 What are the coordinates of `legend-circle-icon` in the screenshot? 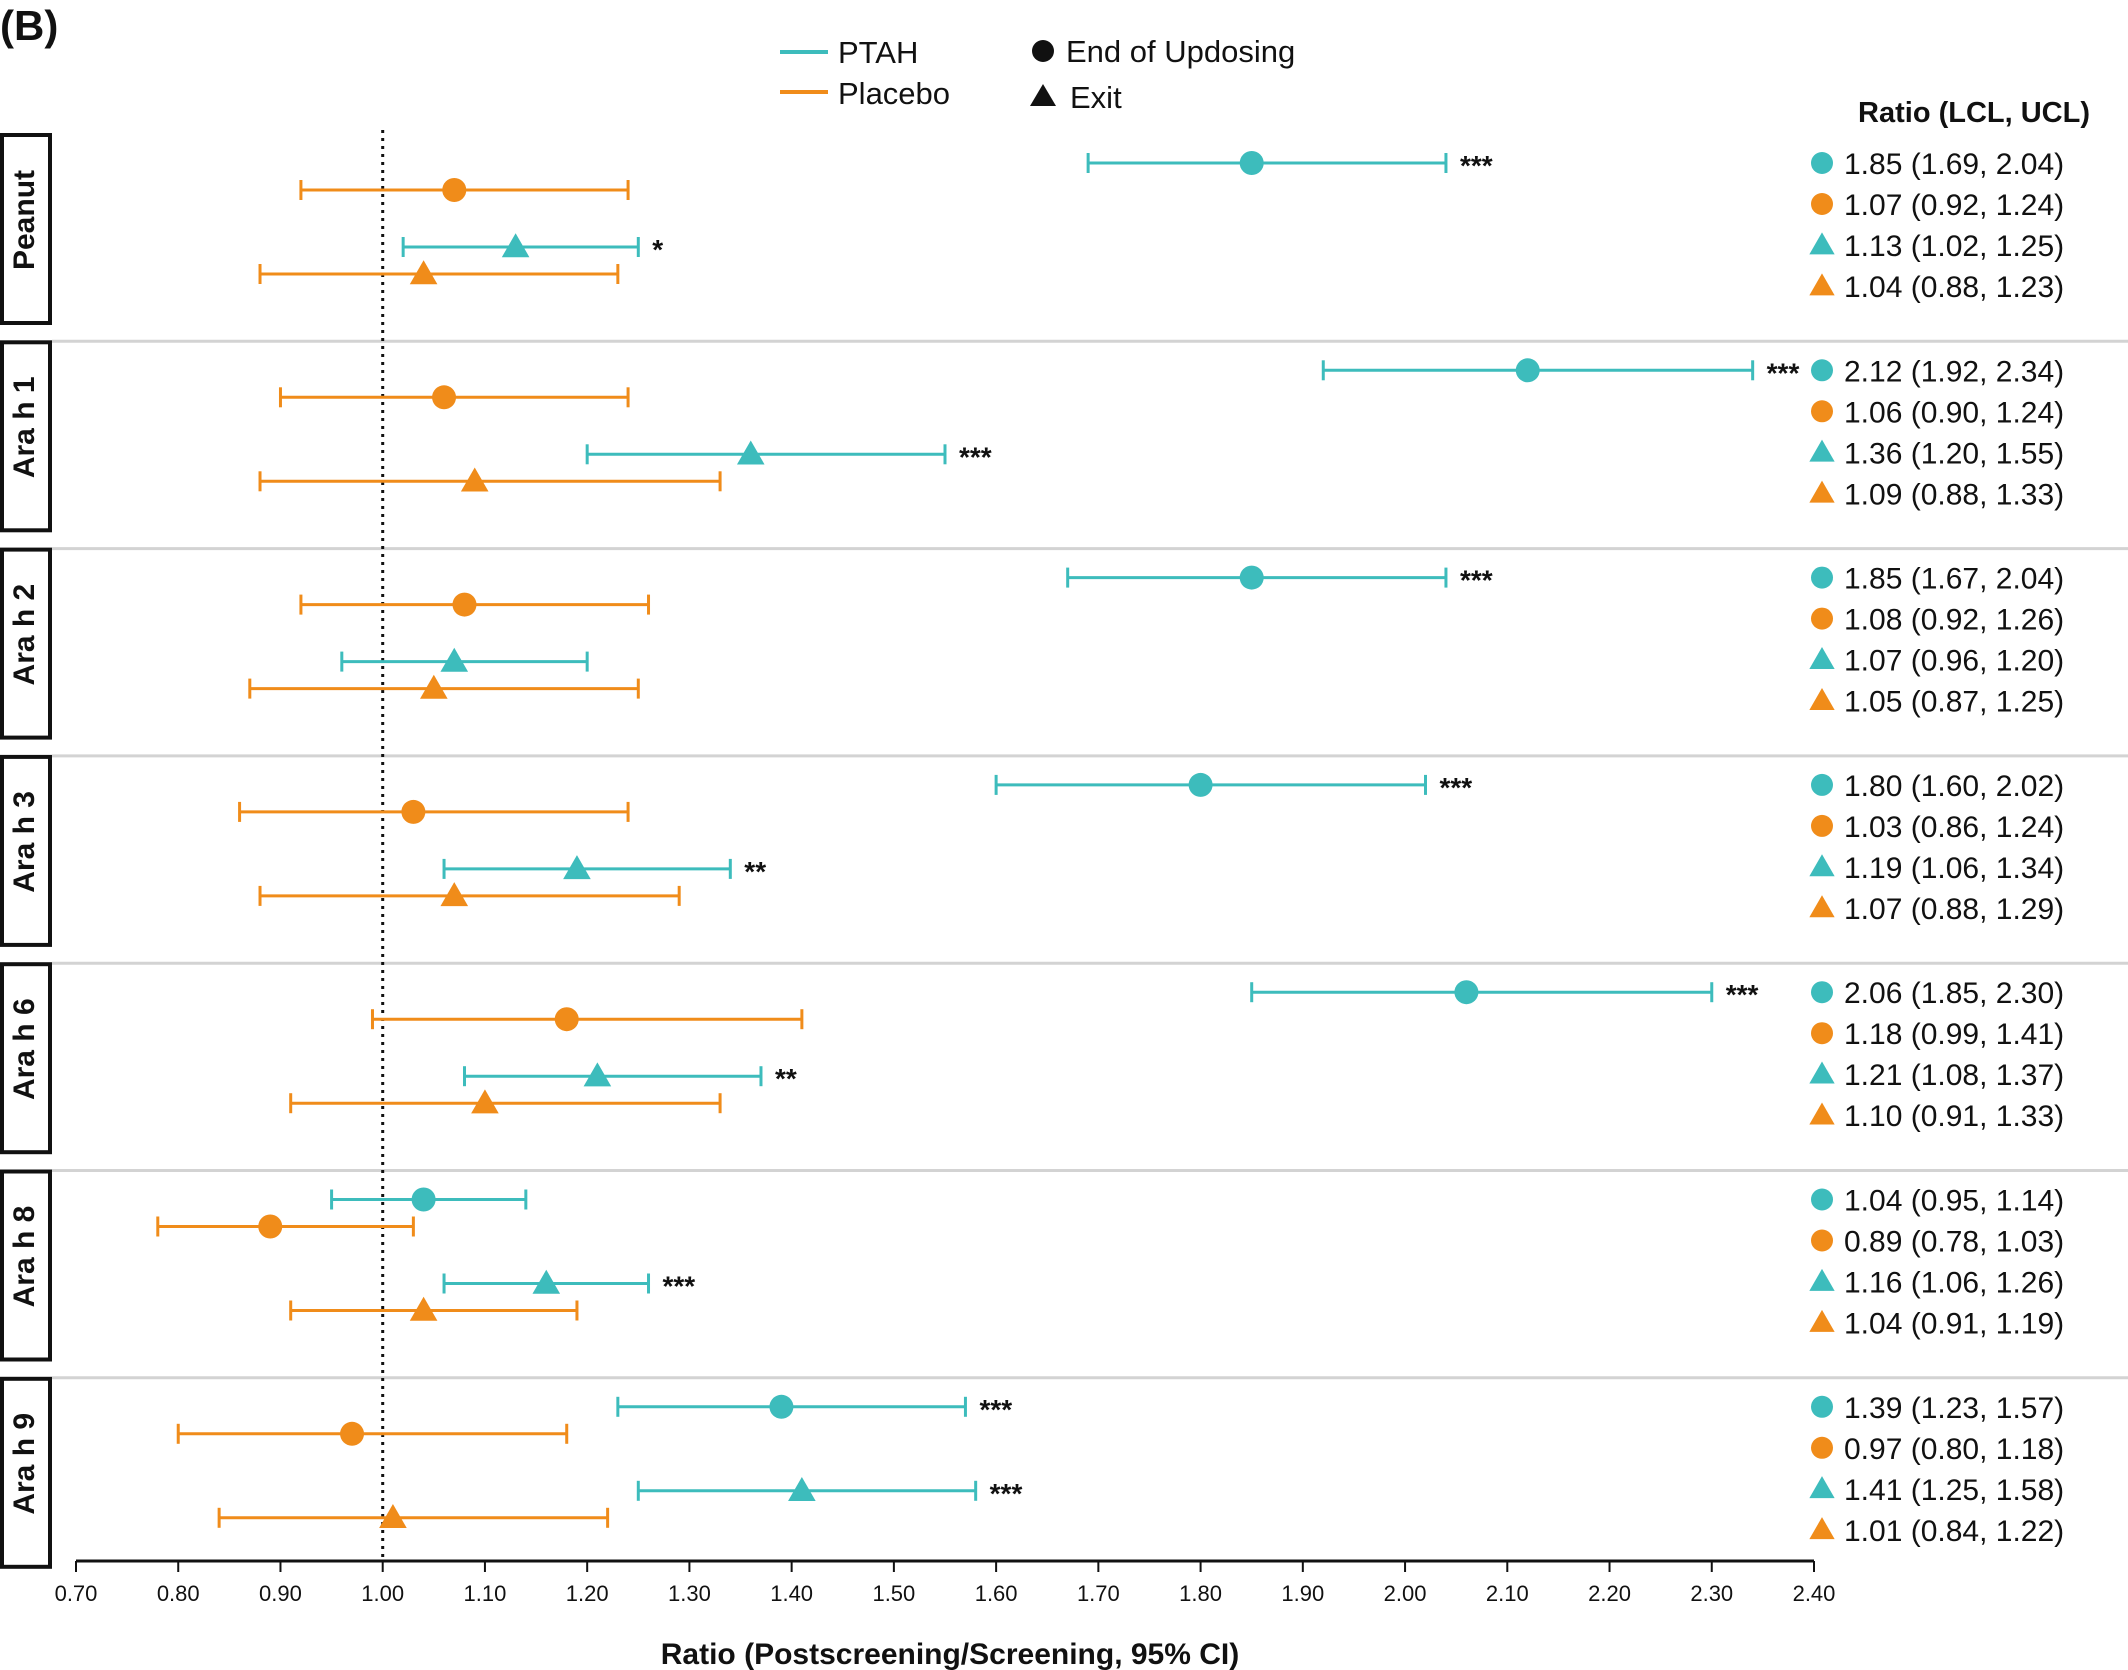 It's located at (1043, 51).